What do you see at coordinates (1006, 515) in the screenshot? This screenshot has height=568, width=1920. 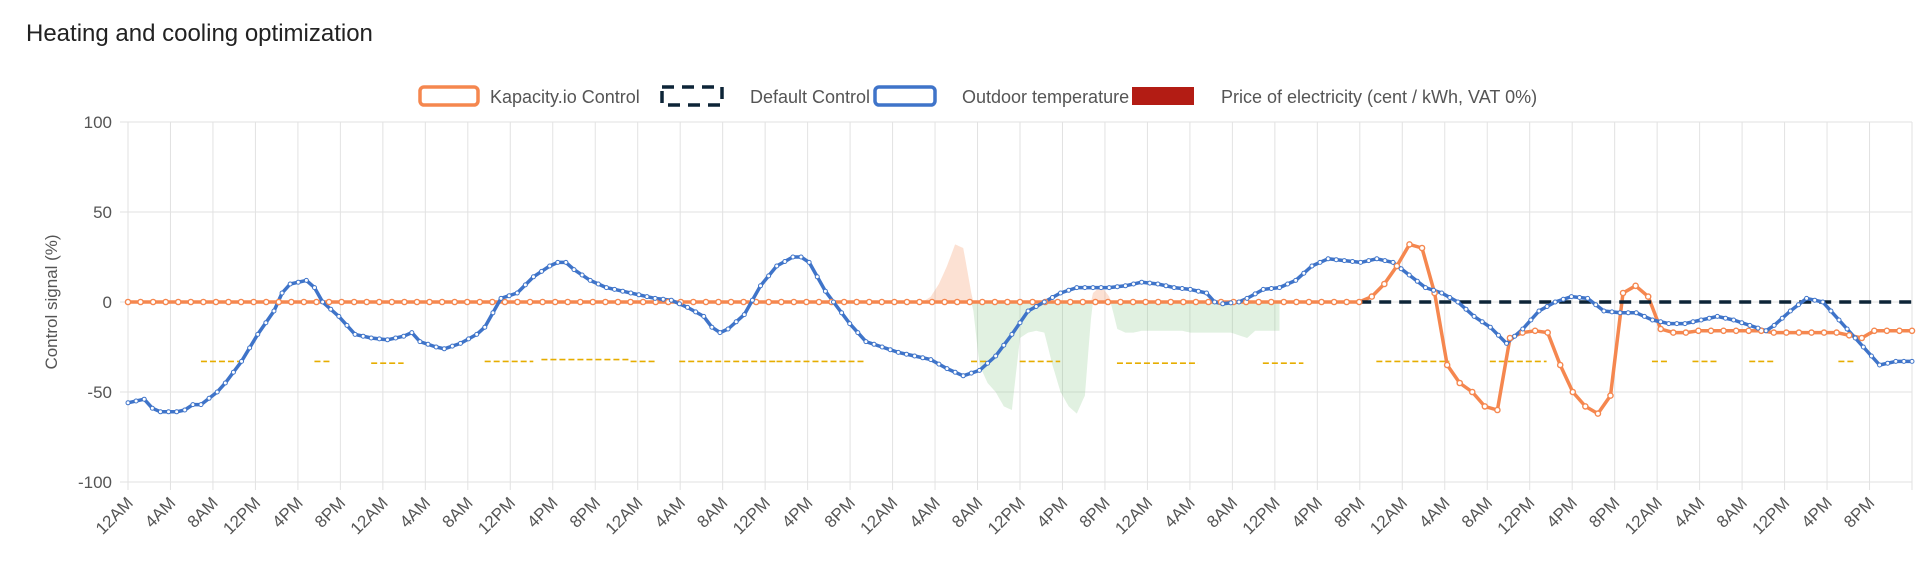 I see `x-tick-label: 12PM` at bounding box center [1006, 515].